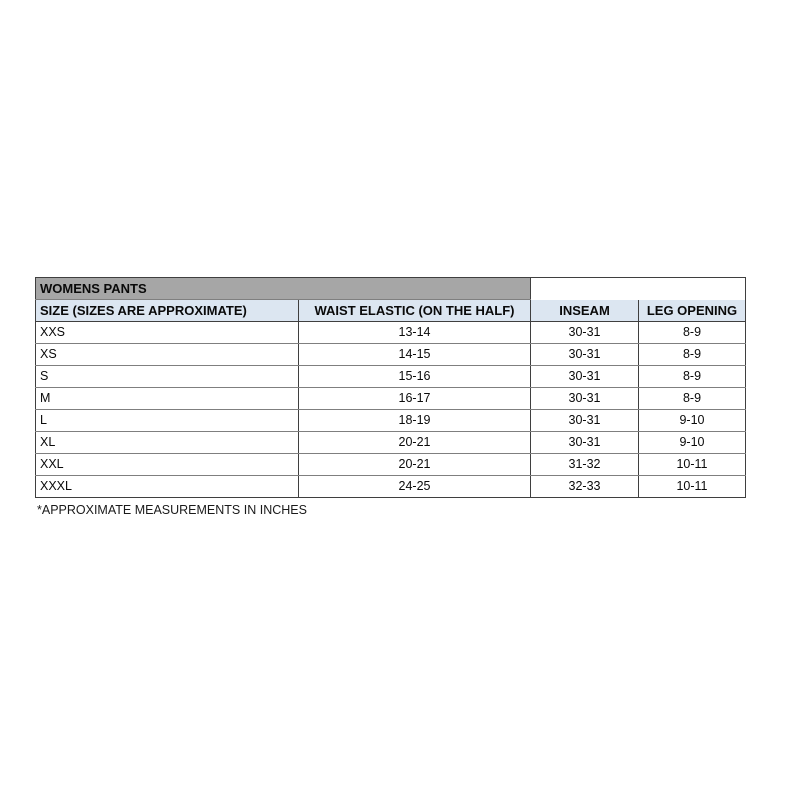 The image size is (800, 800). What do you see at coordinates (167, 464) in the screenshot?
I see `cell-size: XXL` at bounding box center [167, 464].